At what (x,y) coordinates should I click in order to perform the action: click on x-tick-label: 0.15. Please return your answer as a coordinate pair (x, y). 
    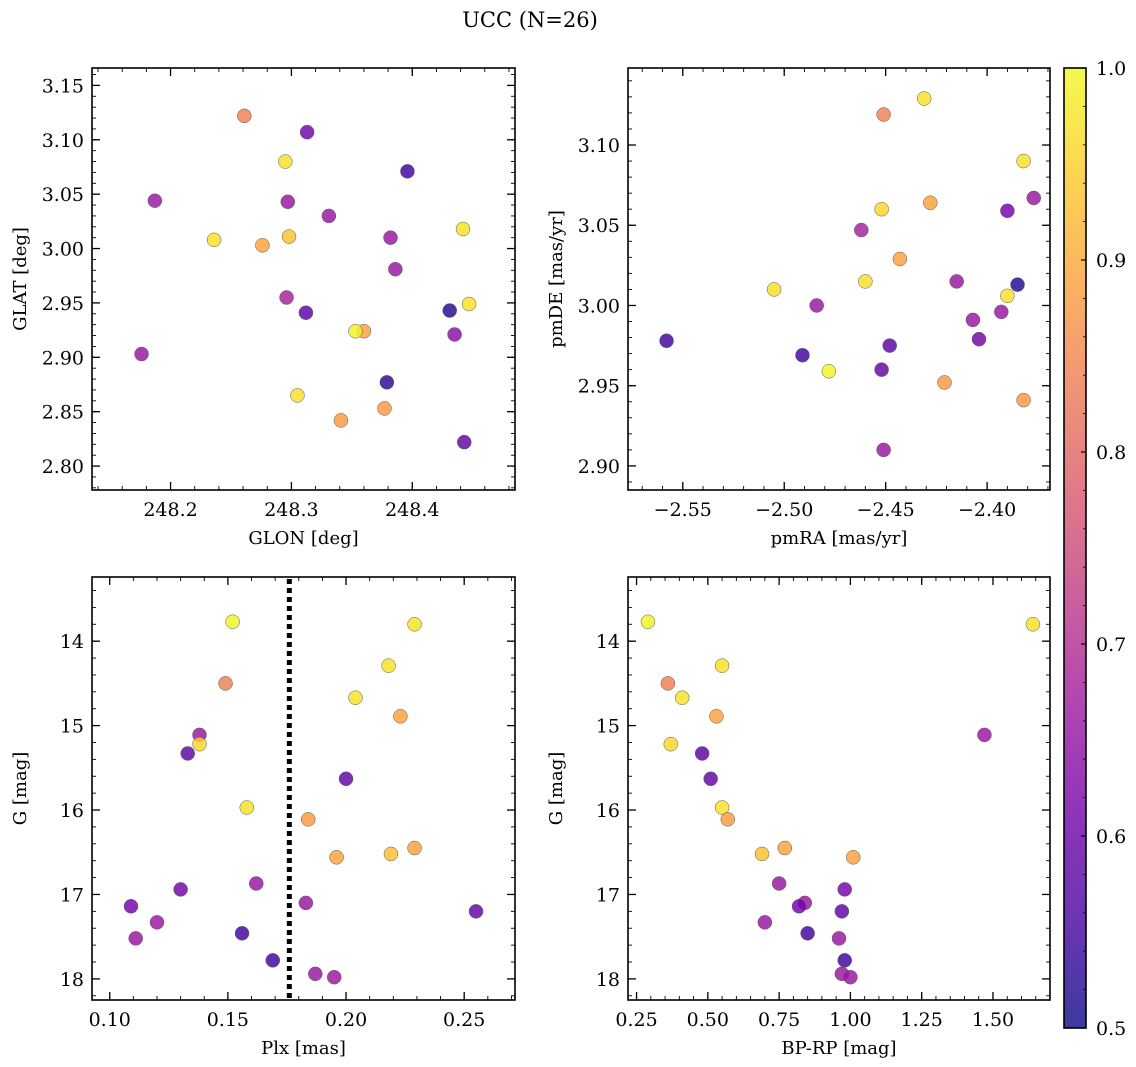
    Looking at the image, I should click on (228, 1020).